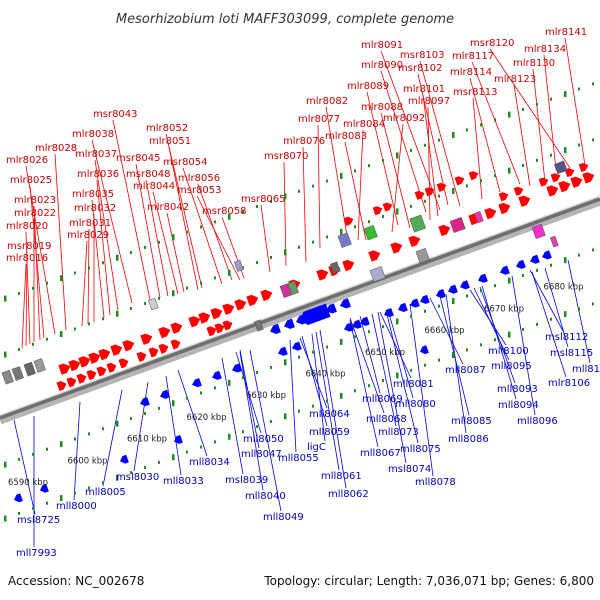 This screenshot has width=600, height=600. What do you see at coordinates (515, 79) in the screenshot?
I see `forward-gene-label: mlr8123` at bounding box center [515, 79].